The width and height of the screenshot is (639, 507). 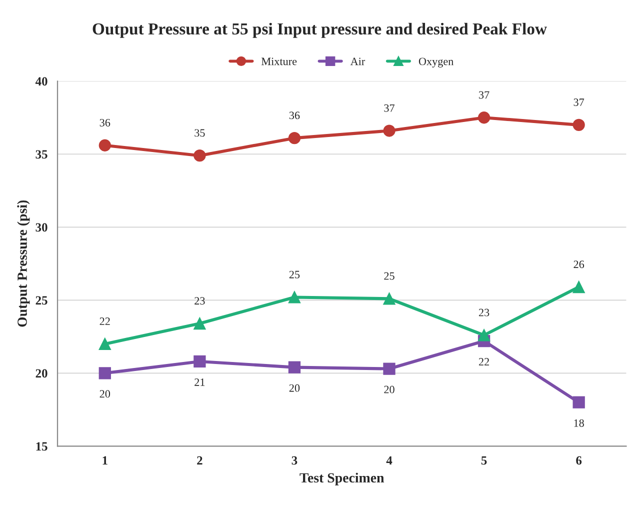 What do you see at coordinates (319, 30) in the screenshot?
I see `chart-title: Output Pressure at 55 psi Input pressure and desired Peak Flow` at bounding box center [319, 30].